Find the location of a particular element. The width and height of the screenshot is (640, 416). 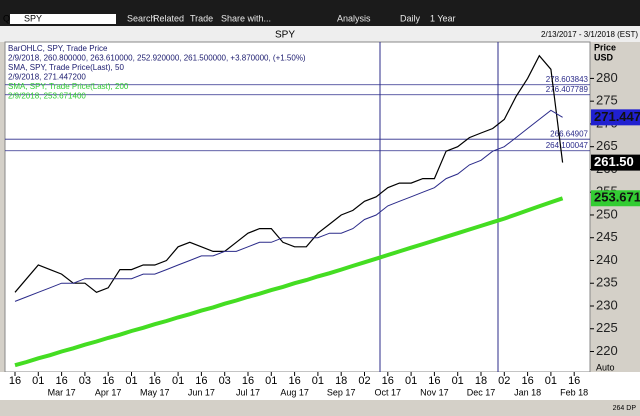

y-tick-label: 220 is located at coordinates (607, 350).